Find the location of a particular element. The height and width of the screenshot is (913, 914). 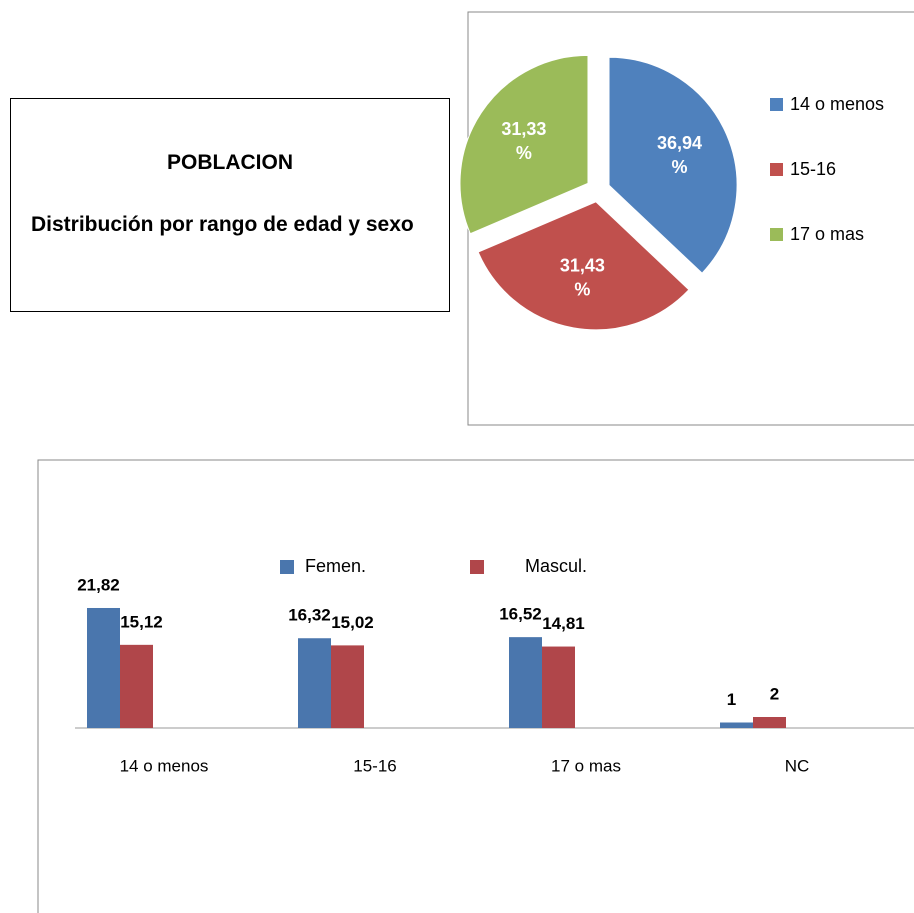

pie-label: 31,33% is located at coordinates (523, 141).